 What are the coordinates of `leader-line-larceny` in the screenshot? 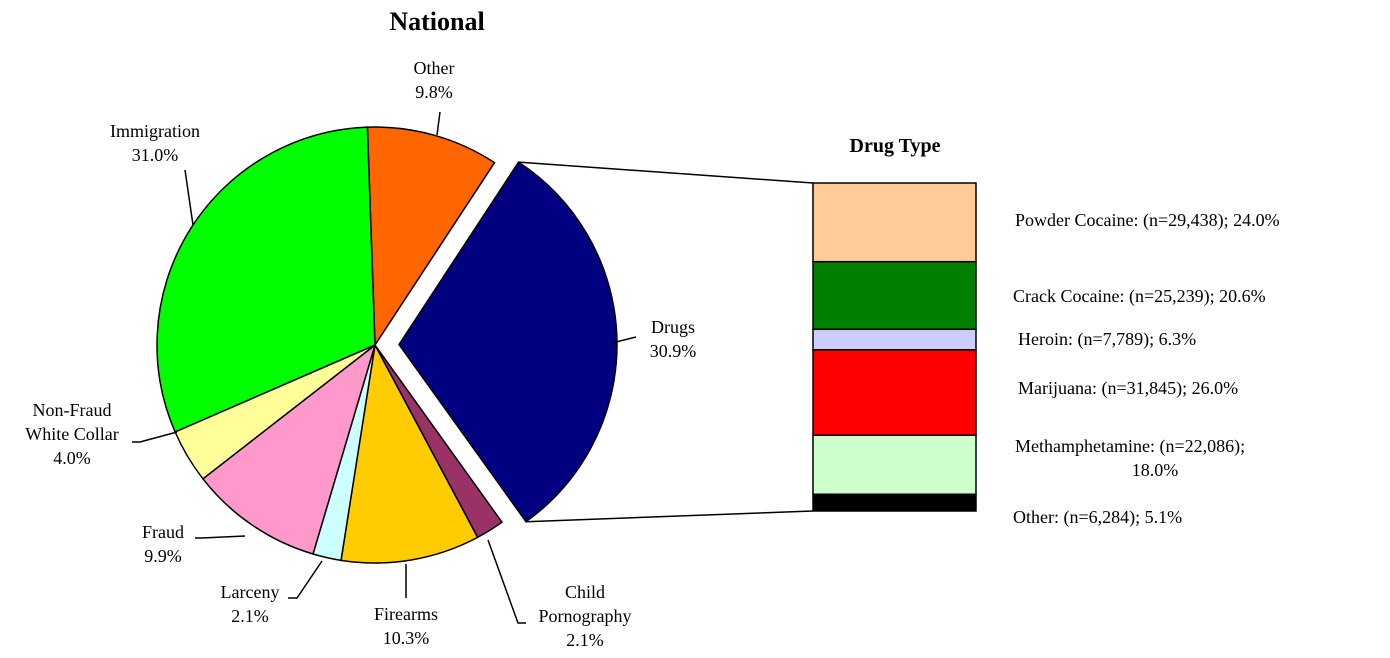 It's located at (305, 579).